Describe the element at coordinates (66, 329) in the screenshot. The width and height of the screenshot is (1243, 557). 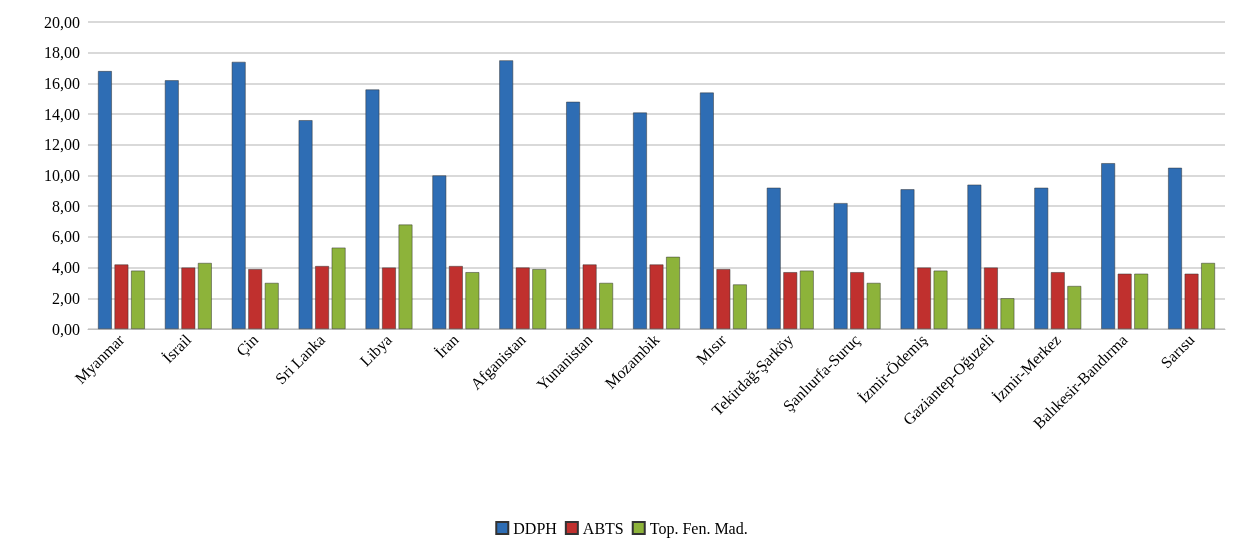
I see `y-tick-label: 0,00` at that location.